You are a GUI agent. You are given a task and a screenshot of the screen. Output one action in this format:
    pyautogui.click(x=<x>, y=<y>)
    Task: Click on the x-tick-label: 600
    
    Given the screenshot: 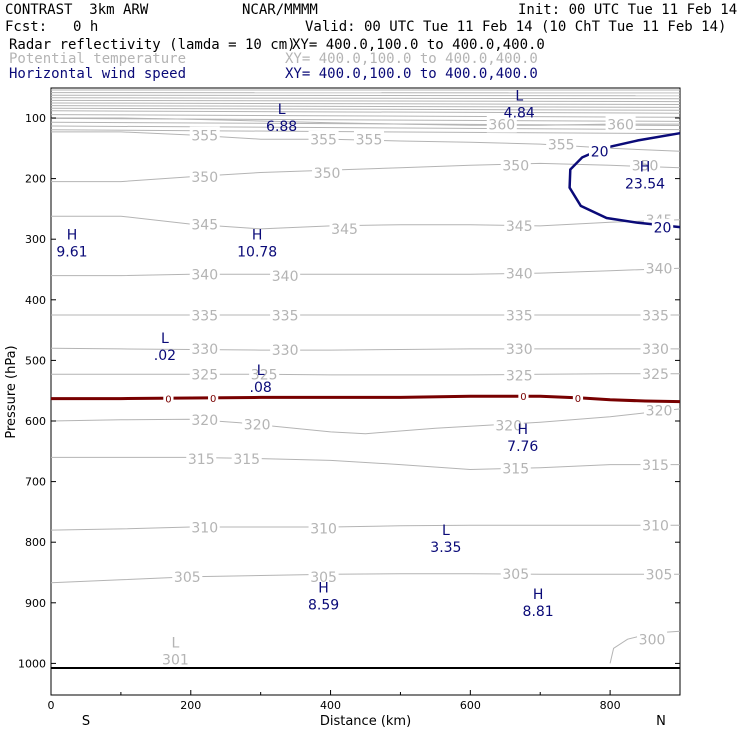 What is the action you would take?
    pyautogui.click(x=470, y=705)
    